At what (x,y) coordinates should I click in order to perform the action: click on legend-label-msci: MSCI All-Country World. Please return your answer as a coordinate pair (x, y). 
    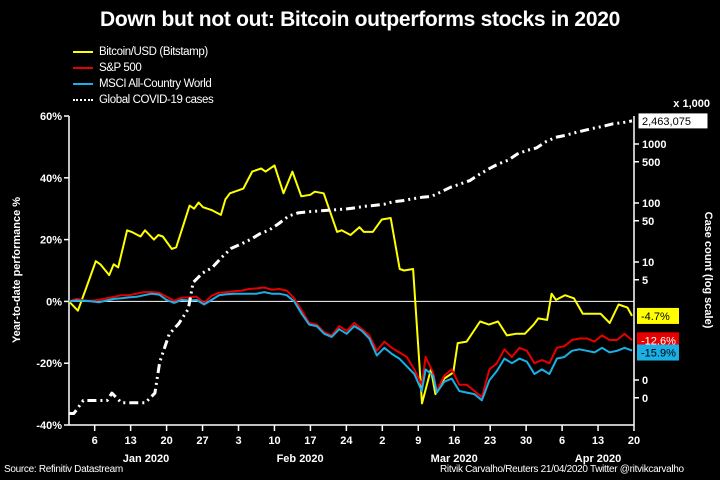
    Looking at the image, I should click on (155, 84).